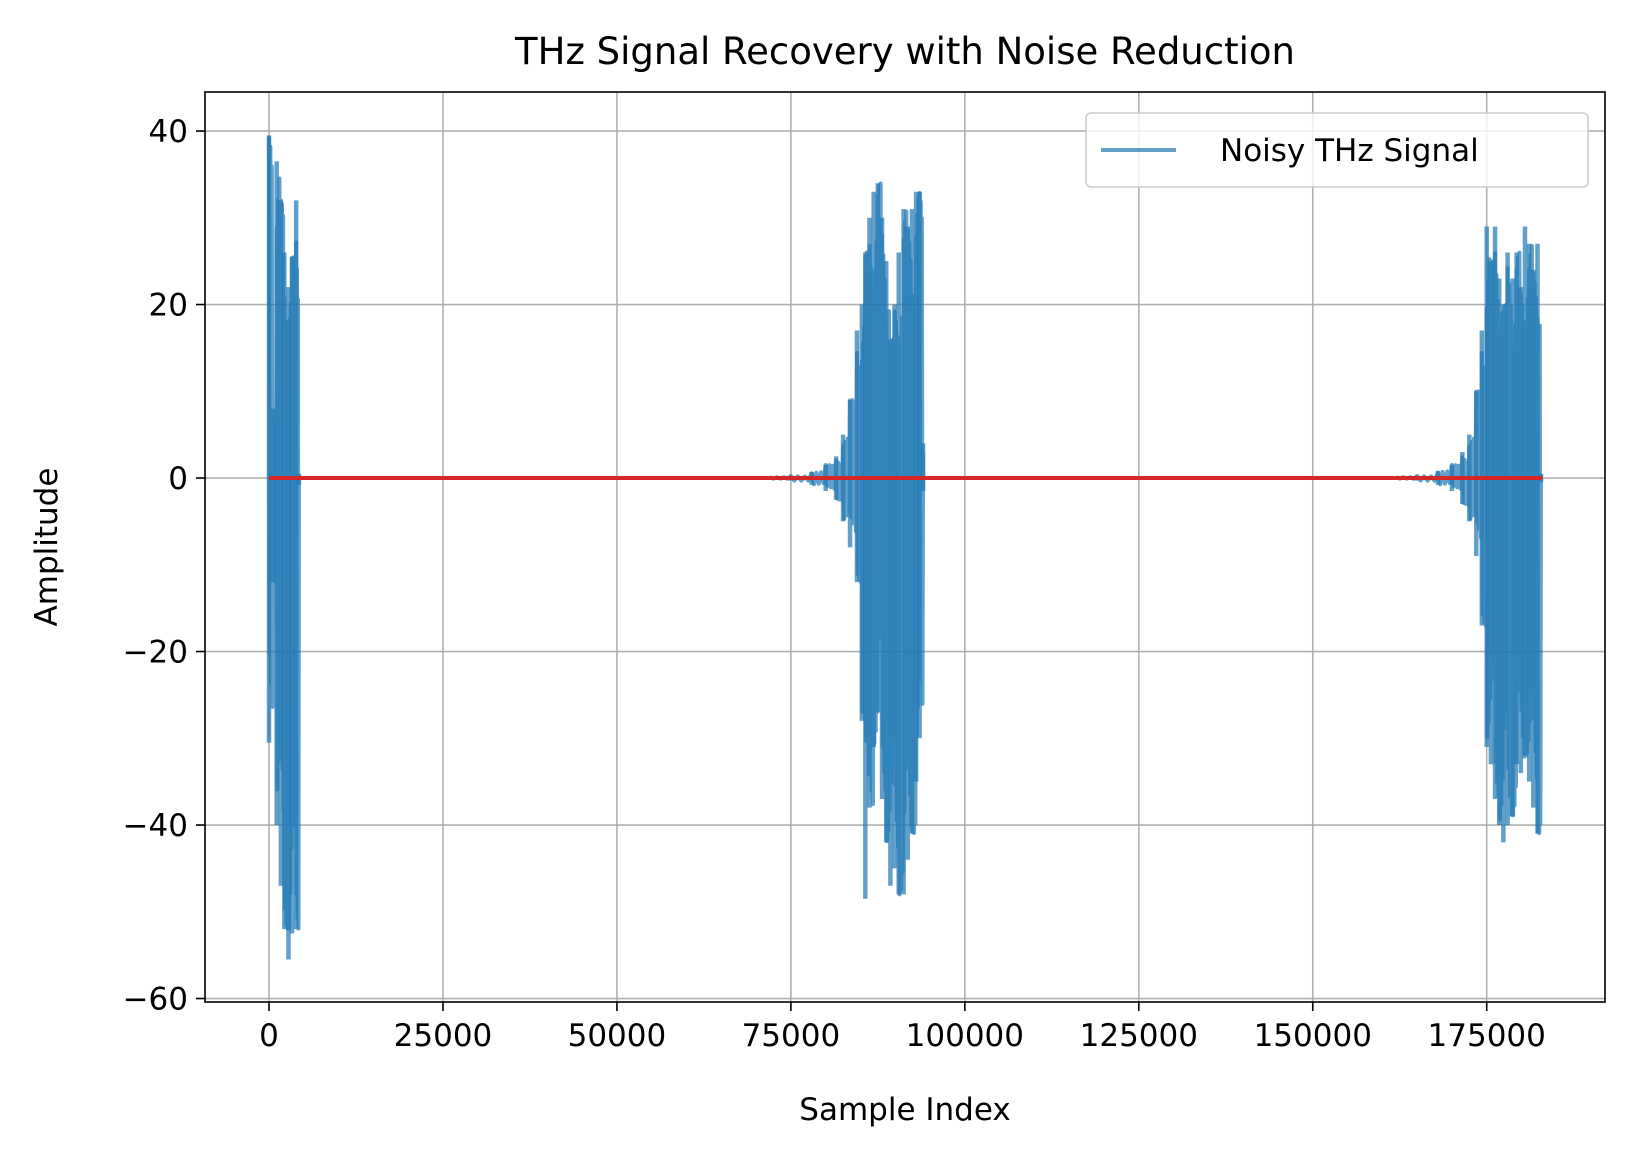 This screenshot has width=1628, height=1159. What do you see at coordinates (1487, 1036) in the screenshot?
I see `x-tick-label: 175000` at bounding box center [1487, 1036].